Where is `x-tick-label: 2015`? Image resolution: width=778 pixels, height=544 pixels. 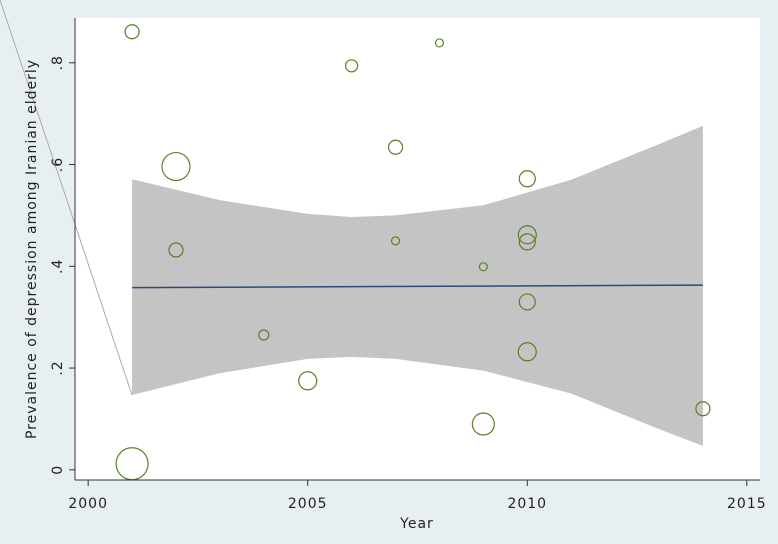
x-tick-label: 2015 is located at coordinates (747, 504).